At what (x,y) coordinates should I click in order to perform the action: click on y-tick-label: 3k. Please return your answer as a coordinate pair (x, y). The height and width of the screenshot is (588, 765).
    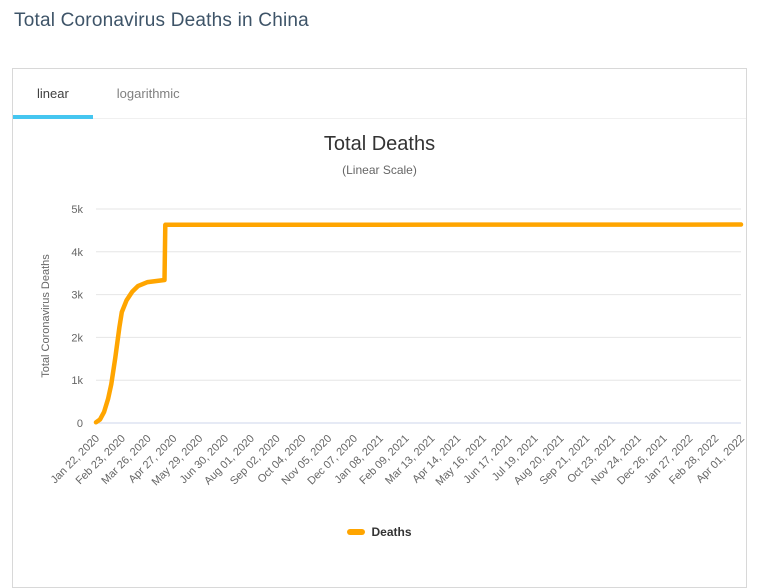
    Looking at the image, I should click on (77, 296).